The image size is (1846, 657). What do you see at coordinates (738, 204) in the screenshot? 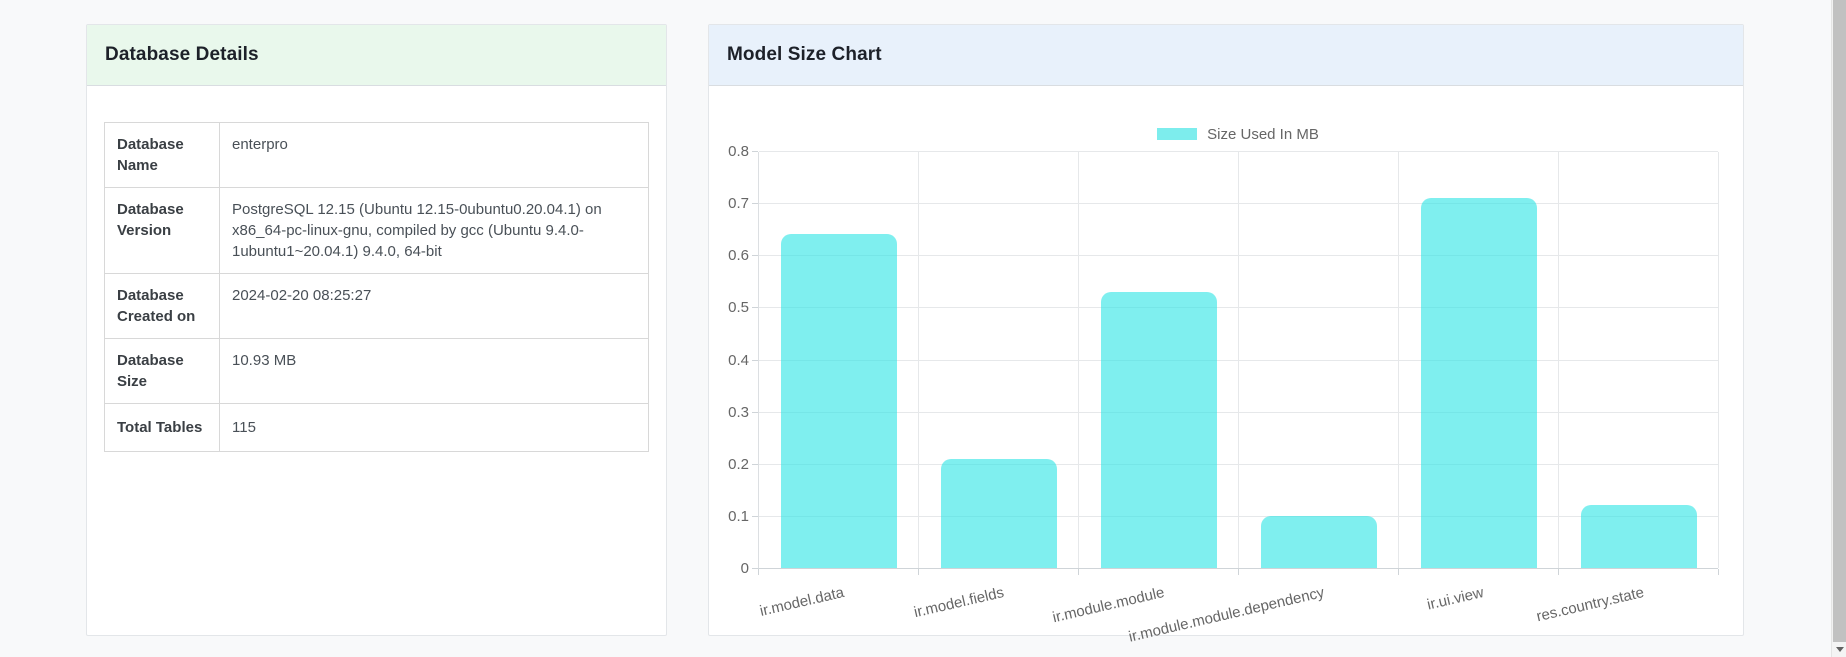
I see `y-tick-label: 0.7` at bounding box center [738, 204].